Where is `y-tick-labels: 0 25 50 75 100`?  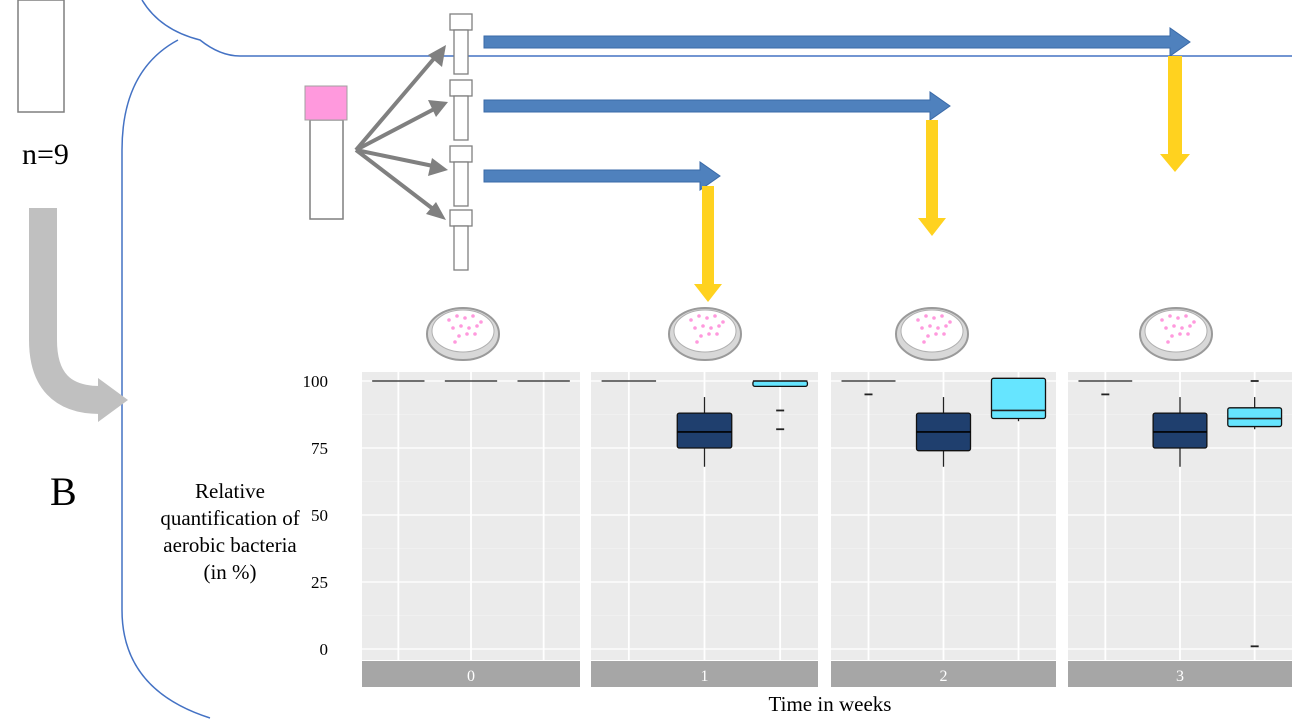
y-tick-labels: 0 25 50 75 100 is located at coordinates (316, 515).